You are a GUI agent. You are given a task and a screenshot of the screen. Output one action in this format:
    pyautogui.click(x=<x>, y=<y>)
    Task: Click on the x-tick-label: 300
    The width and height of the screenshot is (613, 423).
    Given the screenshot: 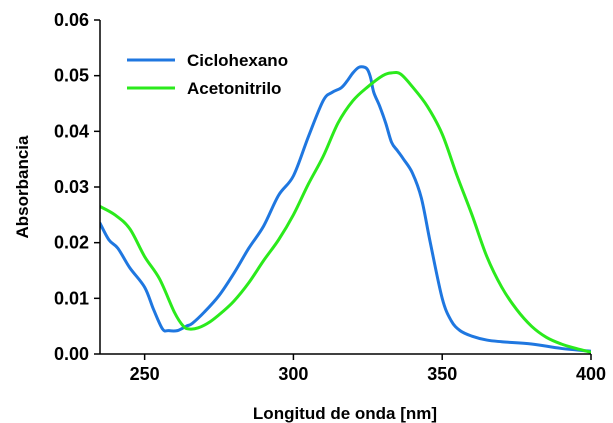 What is the action you would take?
    pyautogui.click(x=293, y=374)
    